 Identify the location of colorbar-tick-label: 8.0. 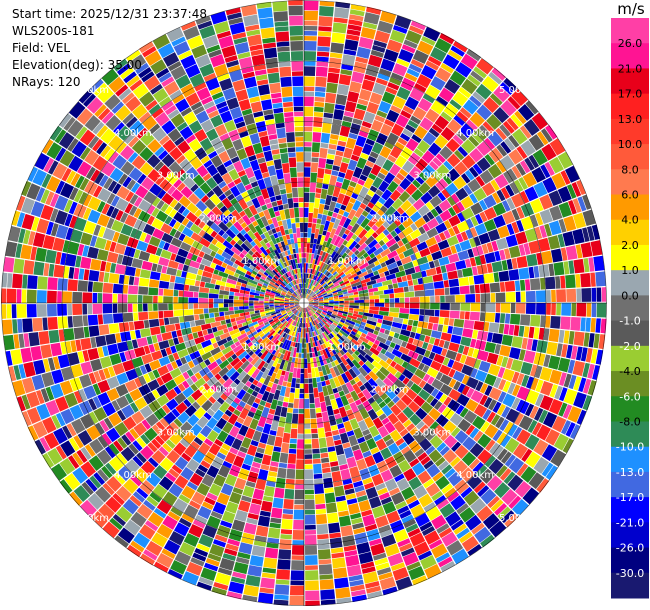
(630, 169).